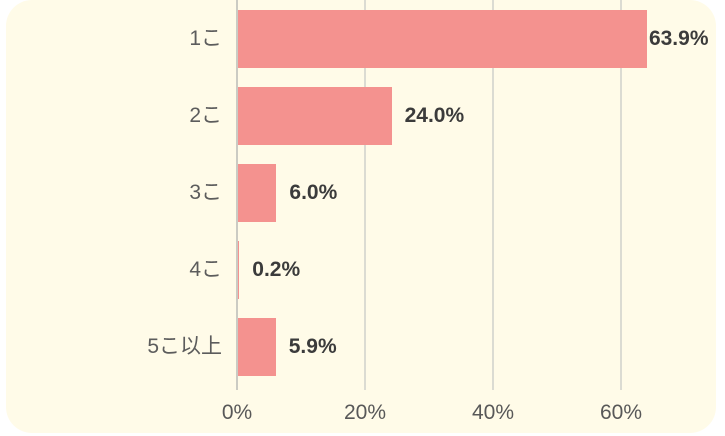  What do you see at coordinates (237, 195) in the screenshot?
I see `y-axis-line` at bounding box center [237, 195].